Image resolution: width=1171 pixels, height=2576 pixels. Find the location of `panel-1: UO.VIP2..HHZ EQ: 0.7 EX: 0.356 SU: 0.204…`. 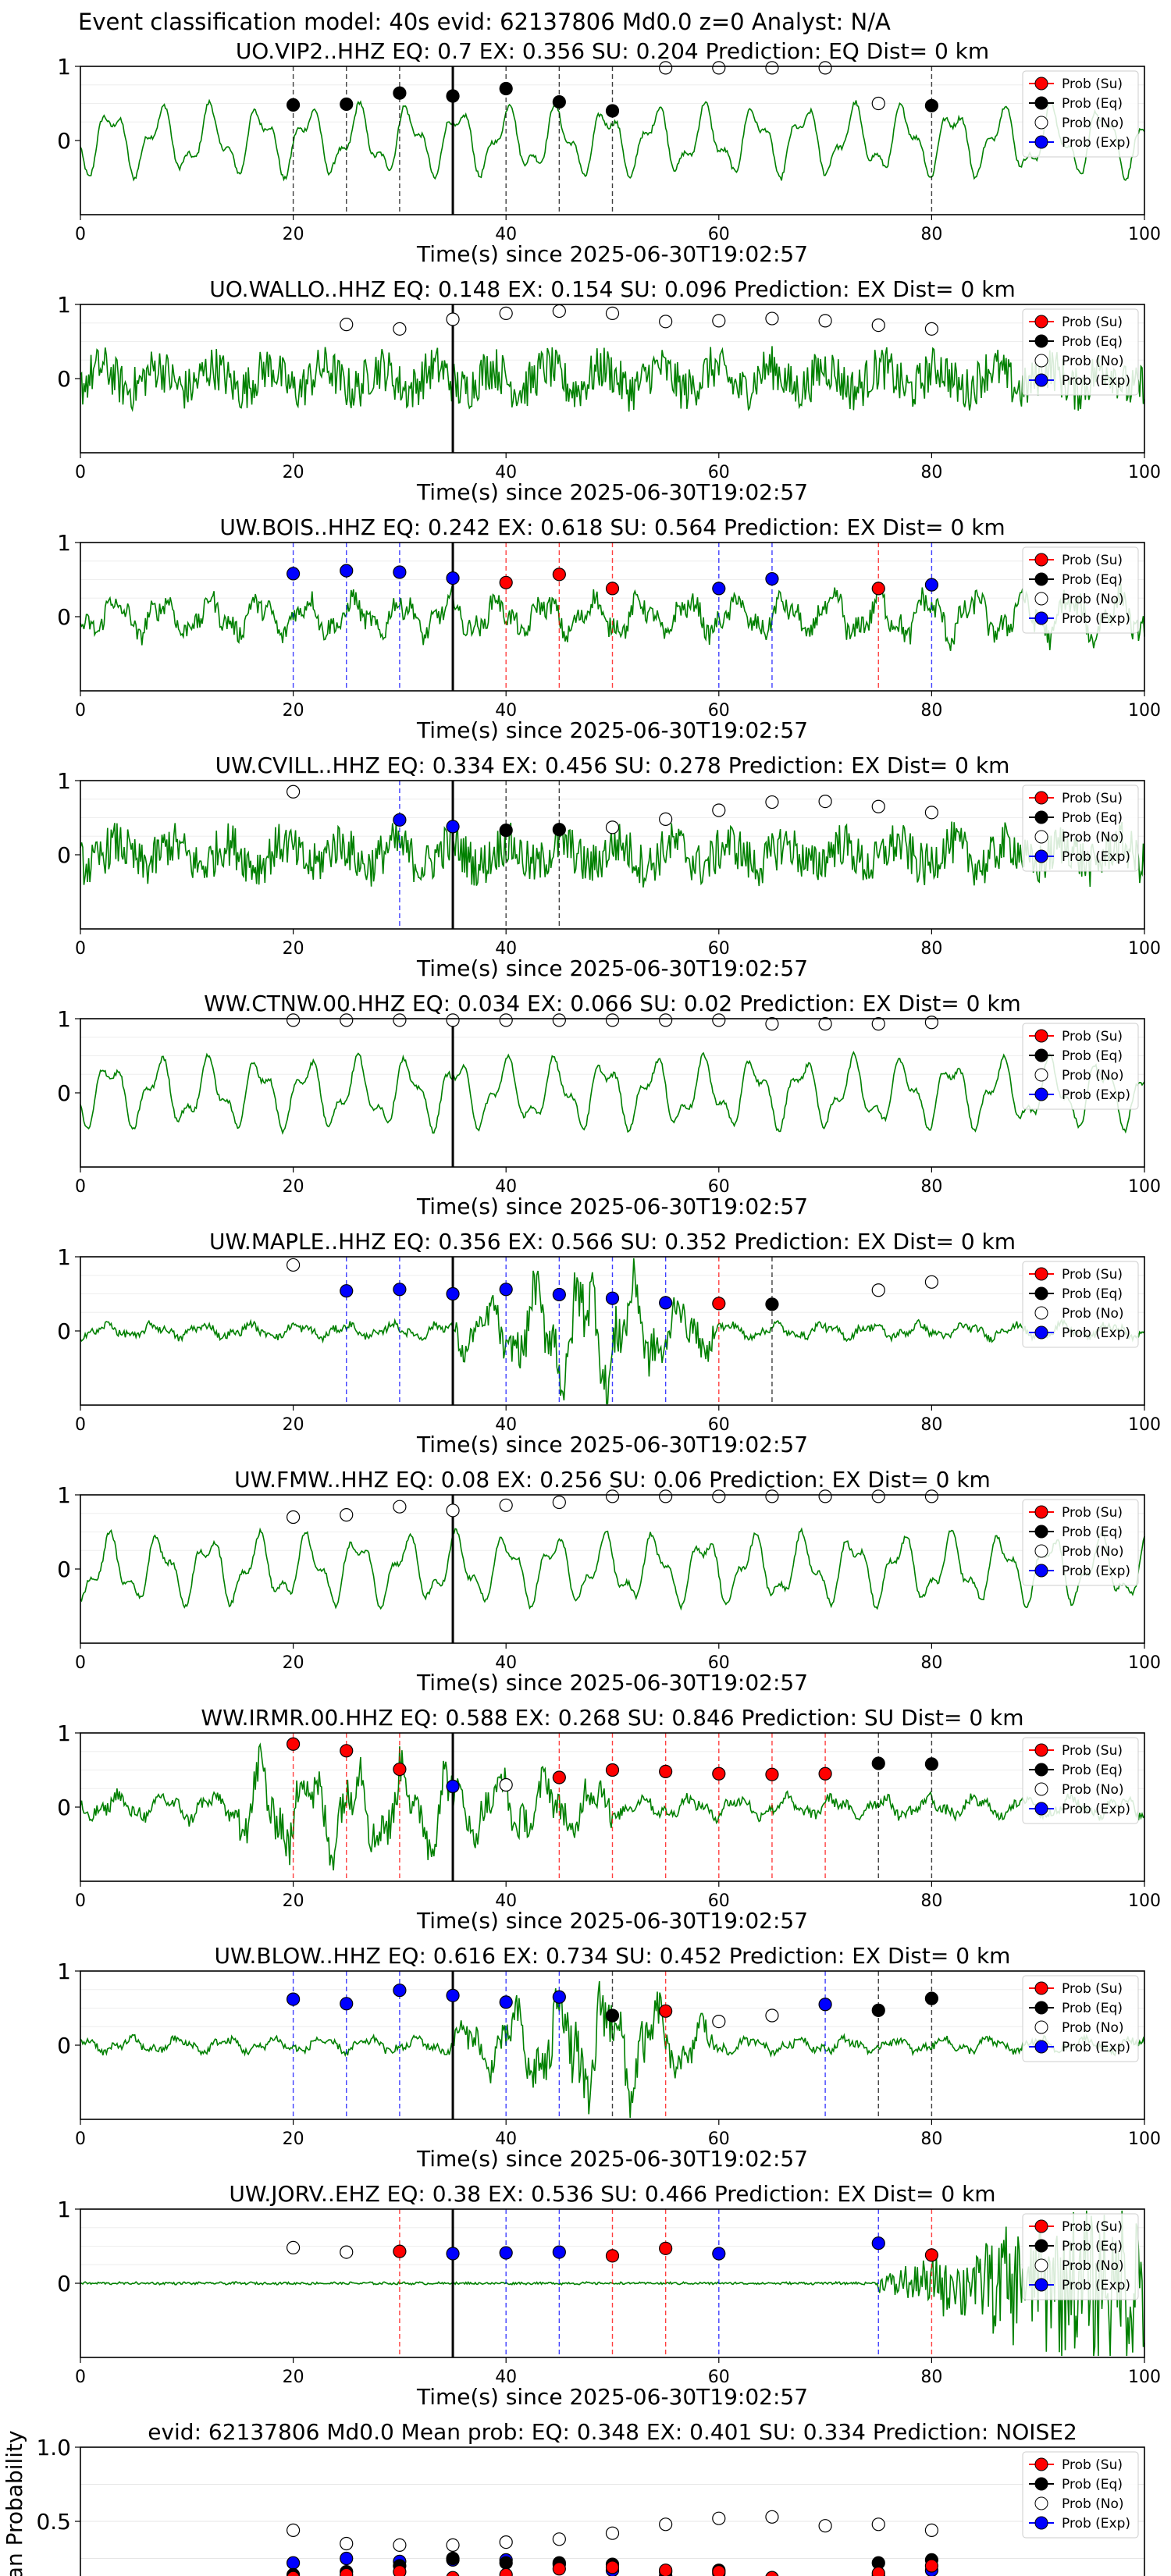

panel-1: UO.VIP2..HHZ EQ: 0.7 EX: 0.356 SU: 0.204… is located at coordinates (609, 152).